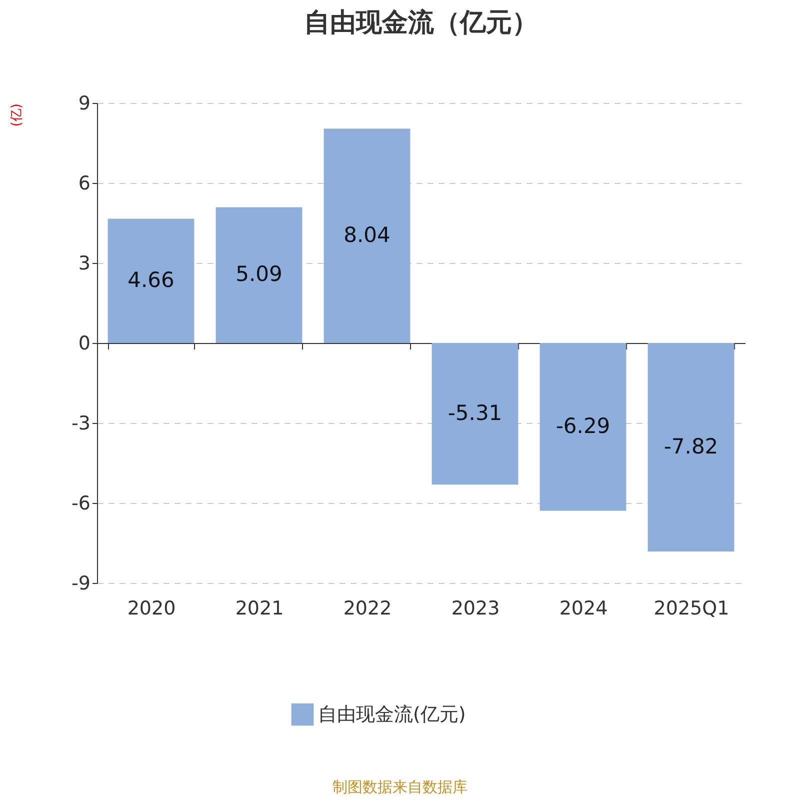 The height and width of the screenshot is (800, 800). Describe the element at coordinates (84, 183) in the screenshot. I see `y-tick-label: 6` at that location.